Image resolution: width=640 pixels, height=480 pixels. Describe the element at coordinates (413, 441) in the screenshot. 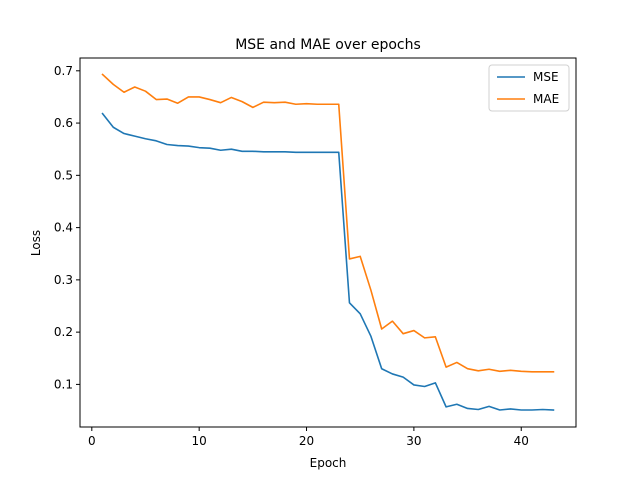

I see `x-tick-label: 30` at that location.